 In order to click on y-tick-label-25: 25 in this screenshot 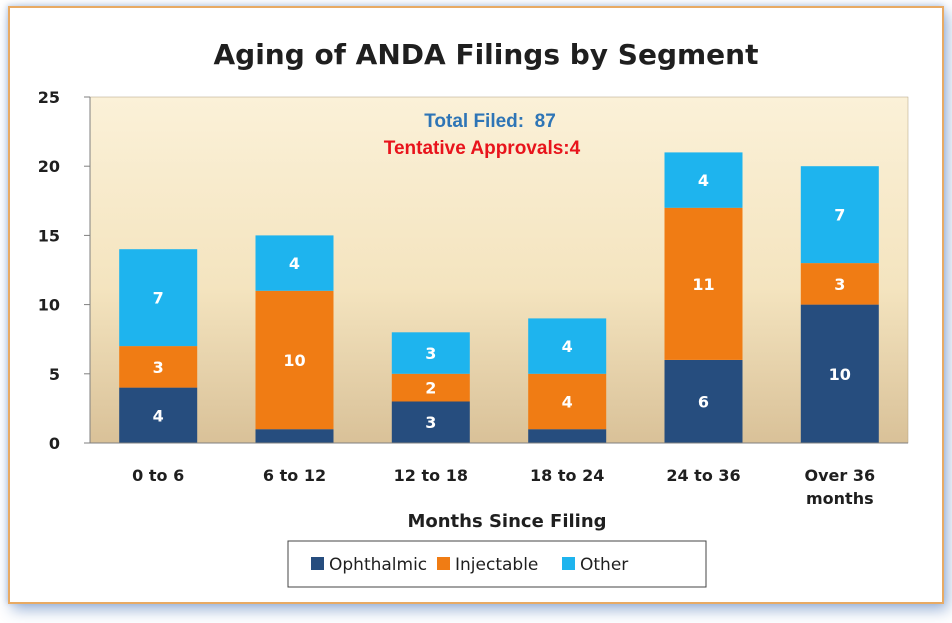, I will do `click(49, 97)`.